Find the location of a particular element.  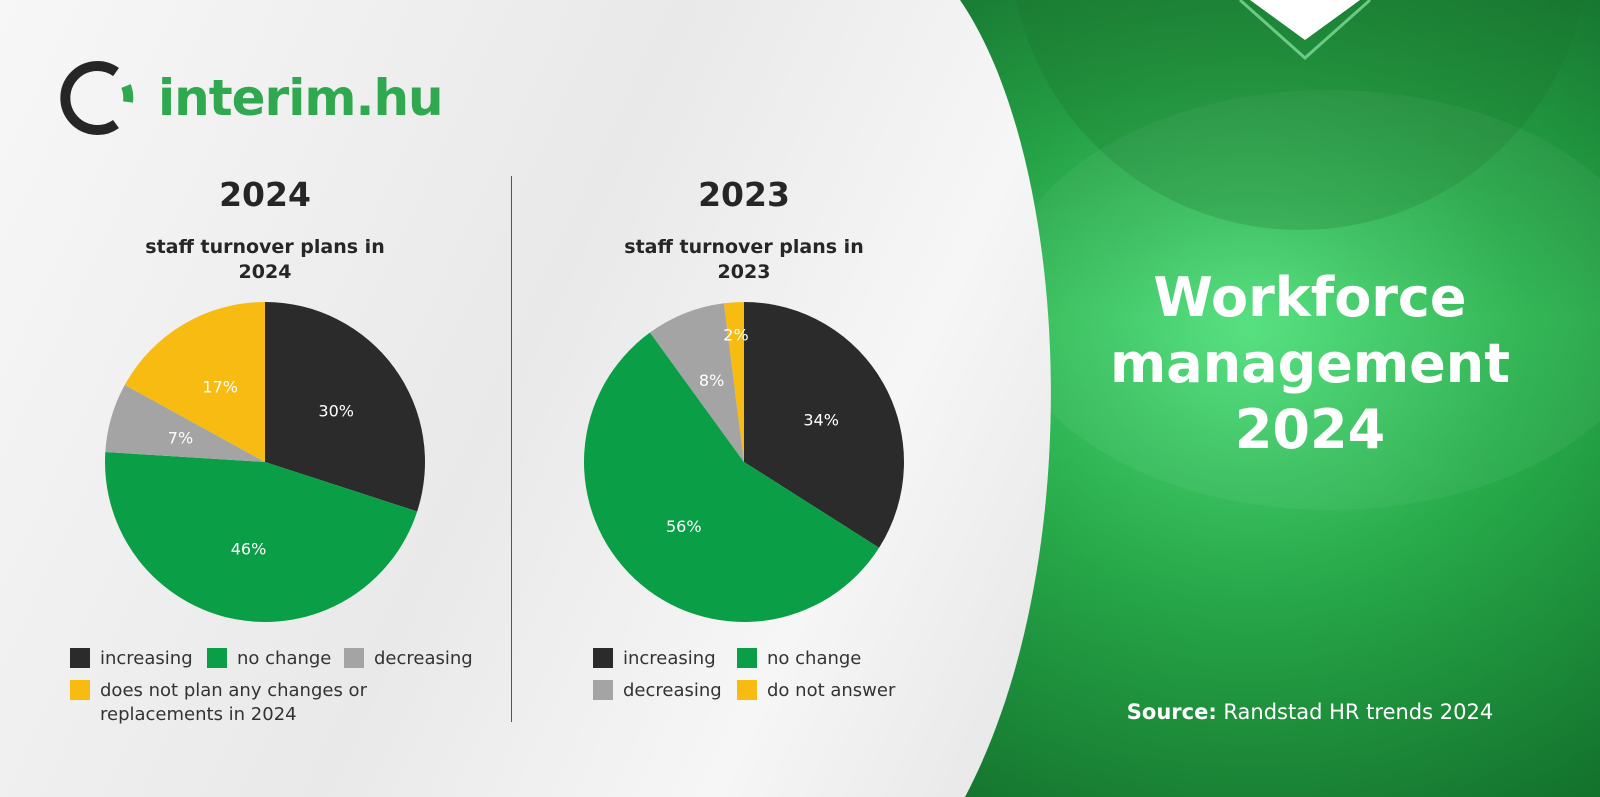

source-label: Source: is located at coordinates (1171, 712).